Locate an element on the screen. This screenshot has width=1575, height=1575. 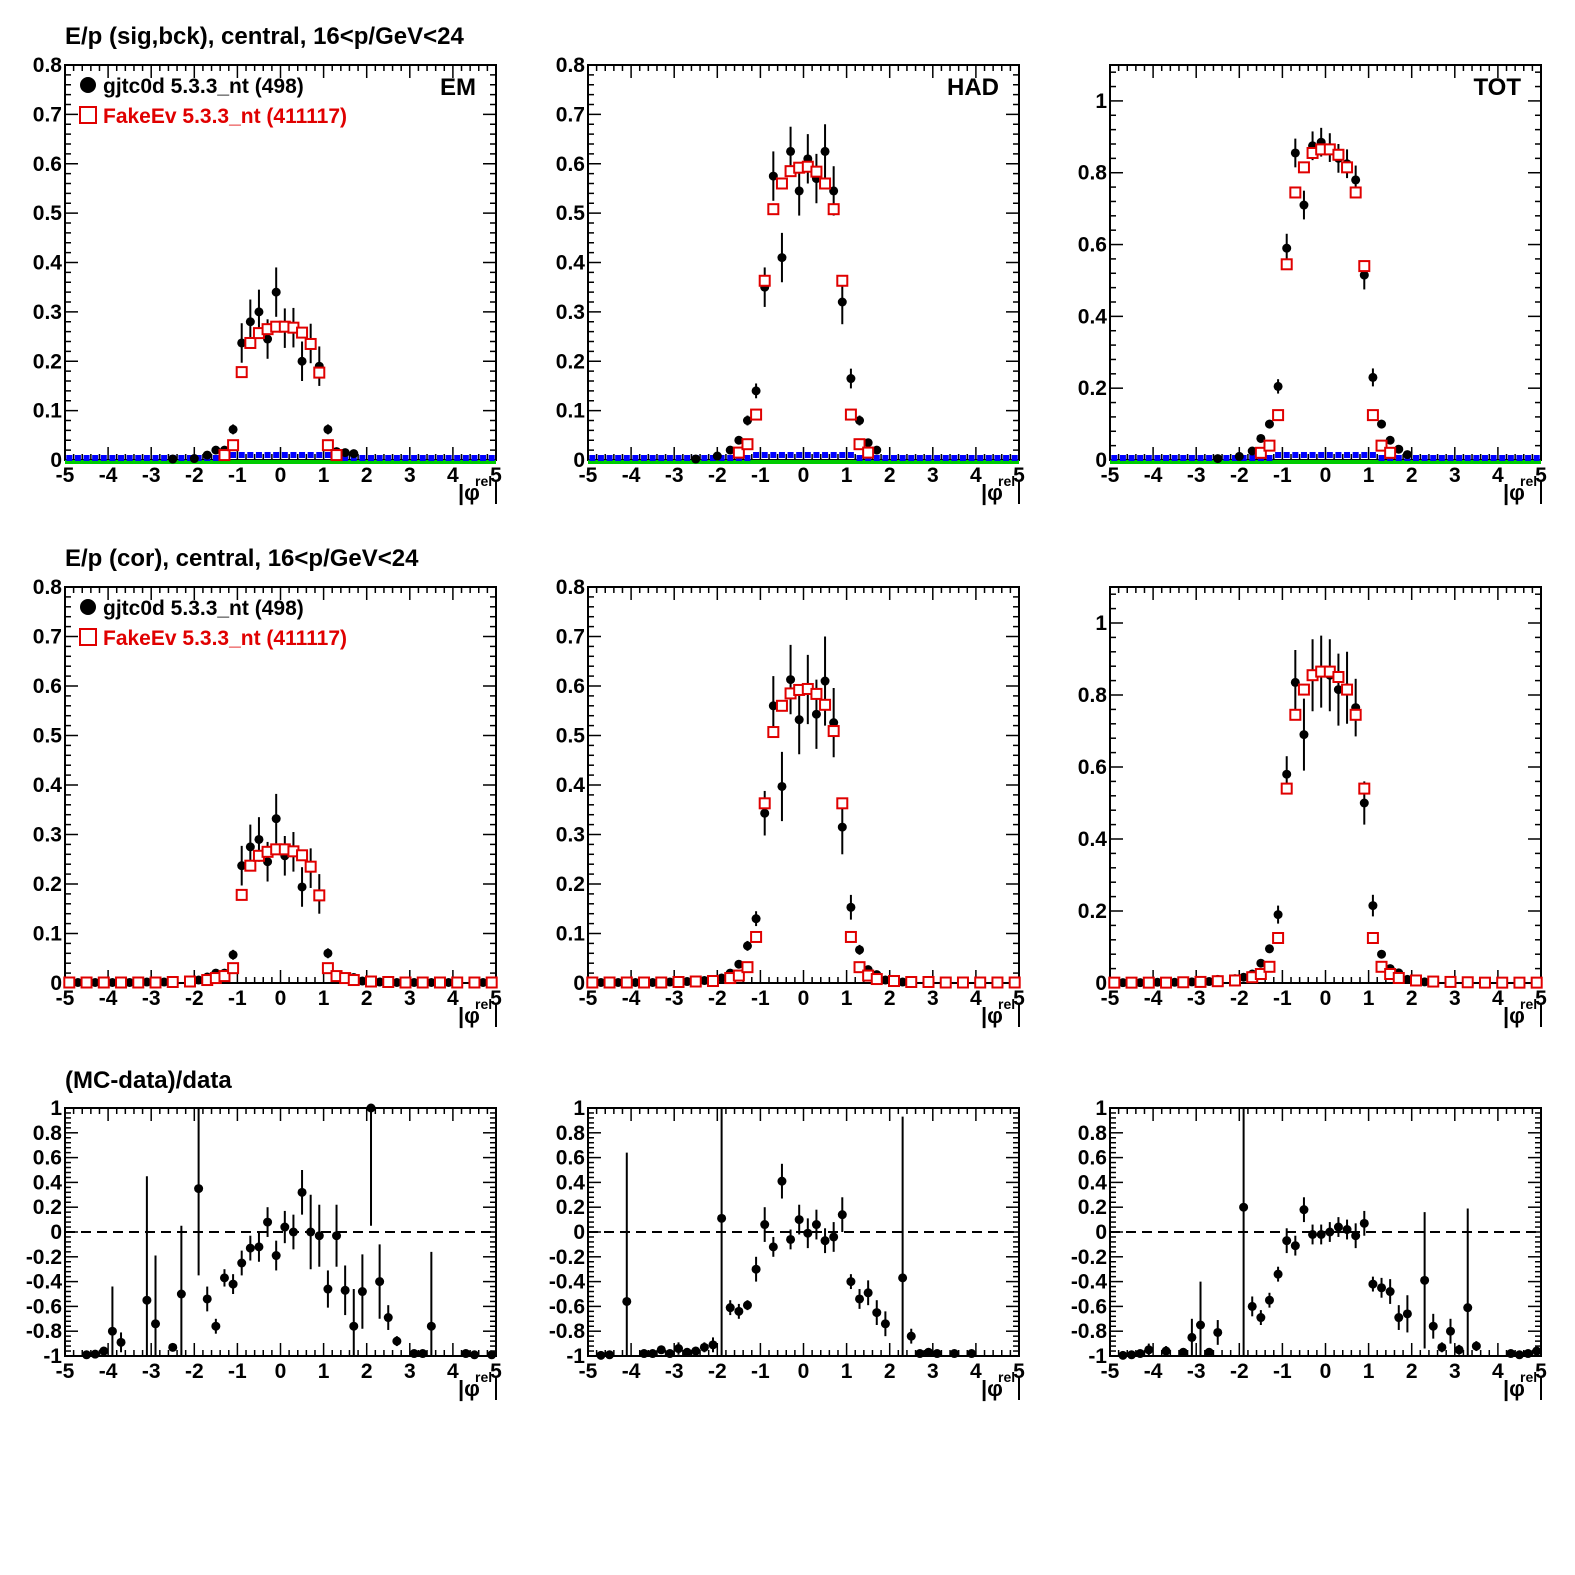
x-tick-label: -2 is located at coordinates (717, 475).